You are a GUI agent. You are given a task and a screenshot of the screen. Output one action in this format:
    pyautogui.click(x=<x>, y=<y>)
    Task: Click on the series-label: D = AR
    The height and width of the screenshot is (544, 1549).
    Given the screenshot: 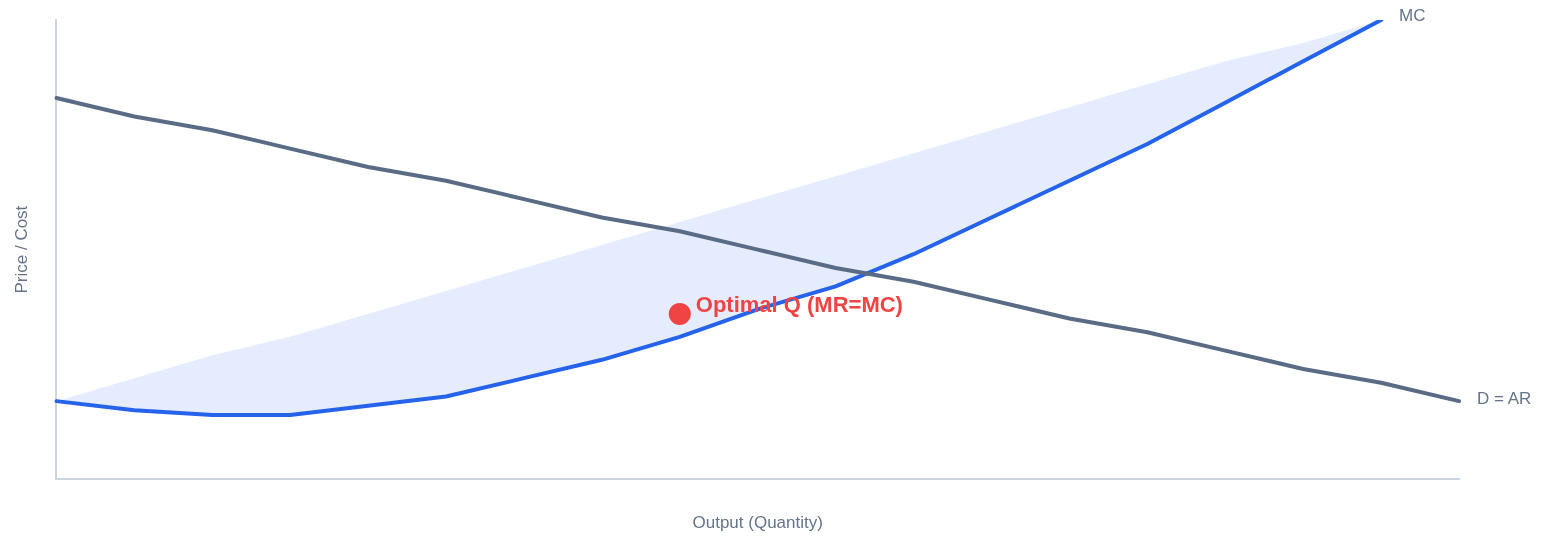 What is the action you would take?
    pyautogui.click(x=1504, y=398)
    